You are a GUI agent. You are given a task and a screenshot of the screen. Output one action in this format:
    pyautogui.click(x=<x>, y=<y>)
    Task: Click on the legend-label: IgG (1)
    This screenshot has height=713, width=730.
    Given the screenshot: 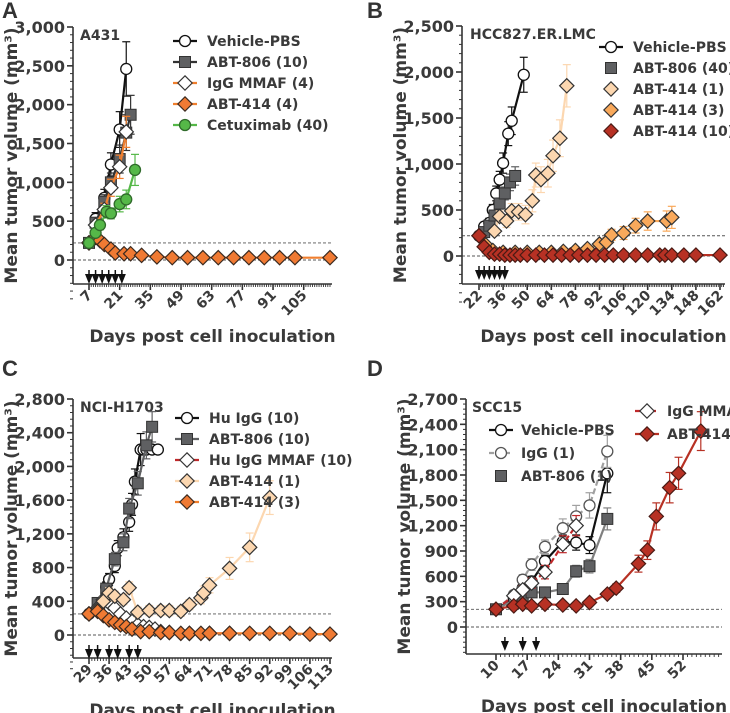 What is the action you would take?
    pyautogui.click(x=548, y=454)
    